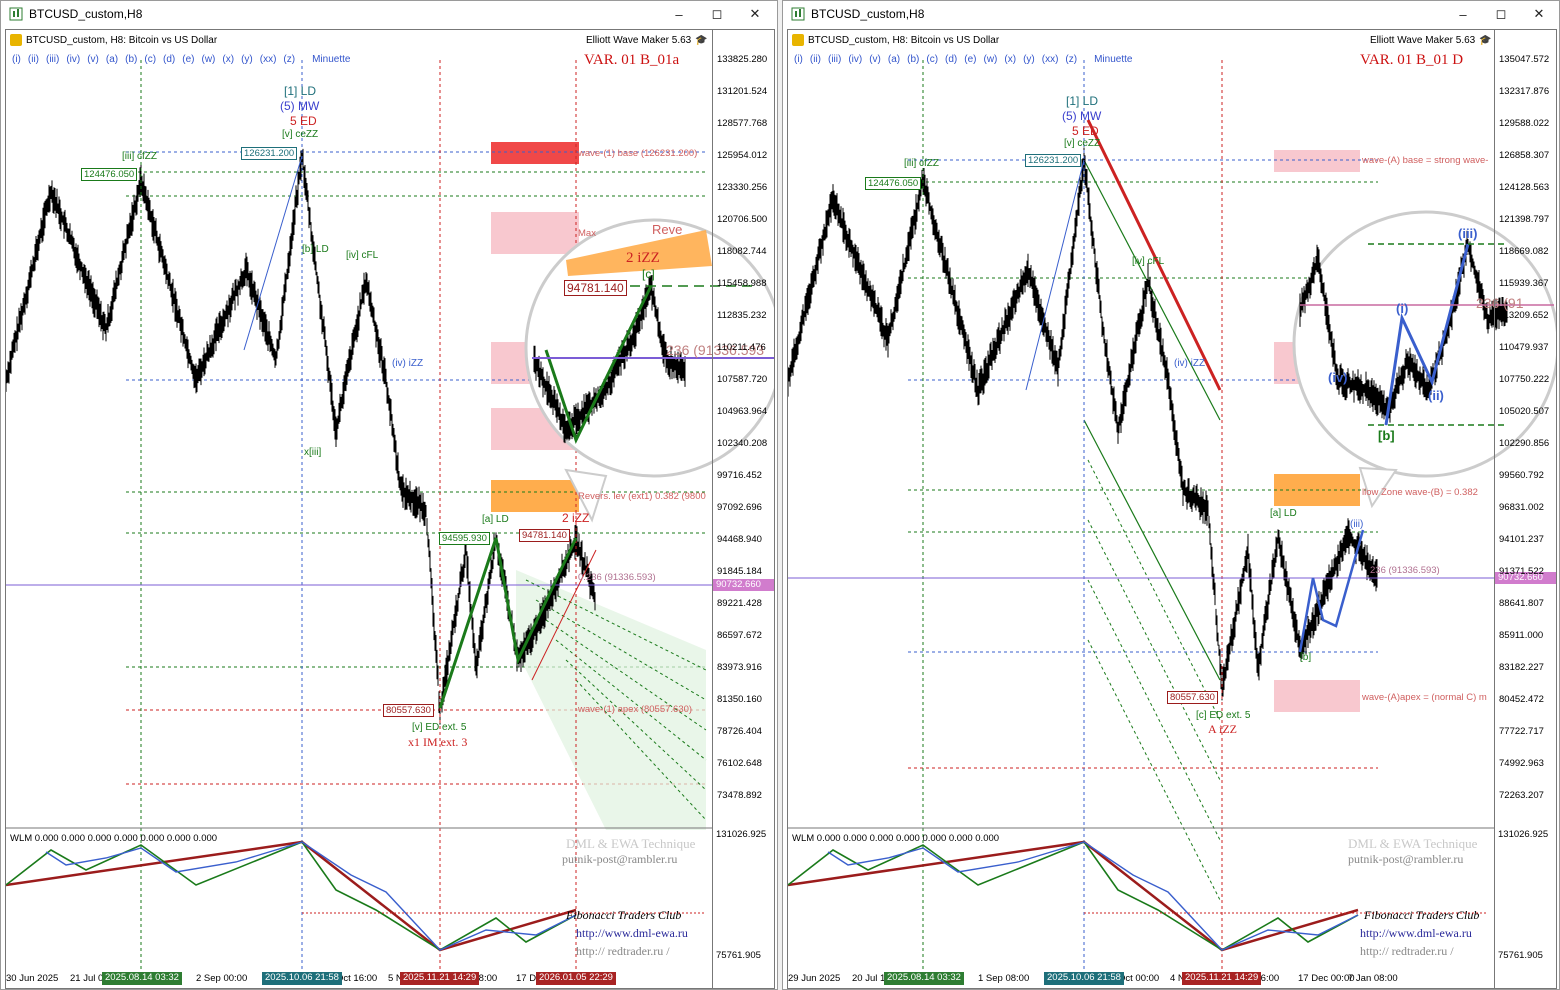 The image size is (1560, 990). What do you see at coordinates (1082, 101) in the screenshot?
I see `wave-label-ld: [1] LD` at bounding box center [1082, 101].